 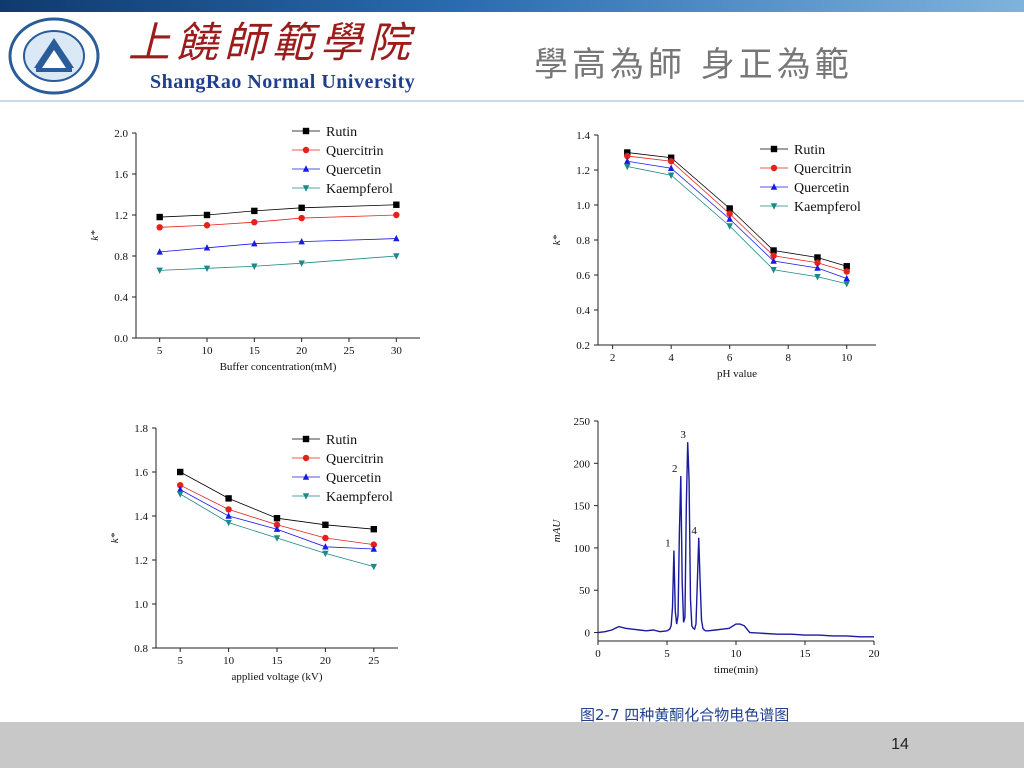 What do you see at coordinates (512, 101) in the screenshot?
I see `header-divider` at bounding box center [512, 101].